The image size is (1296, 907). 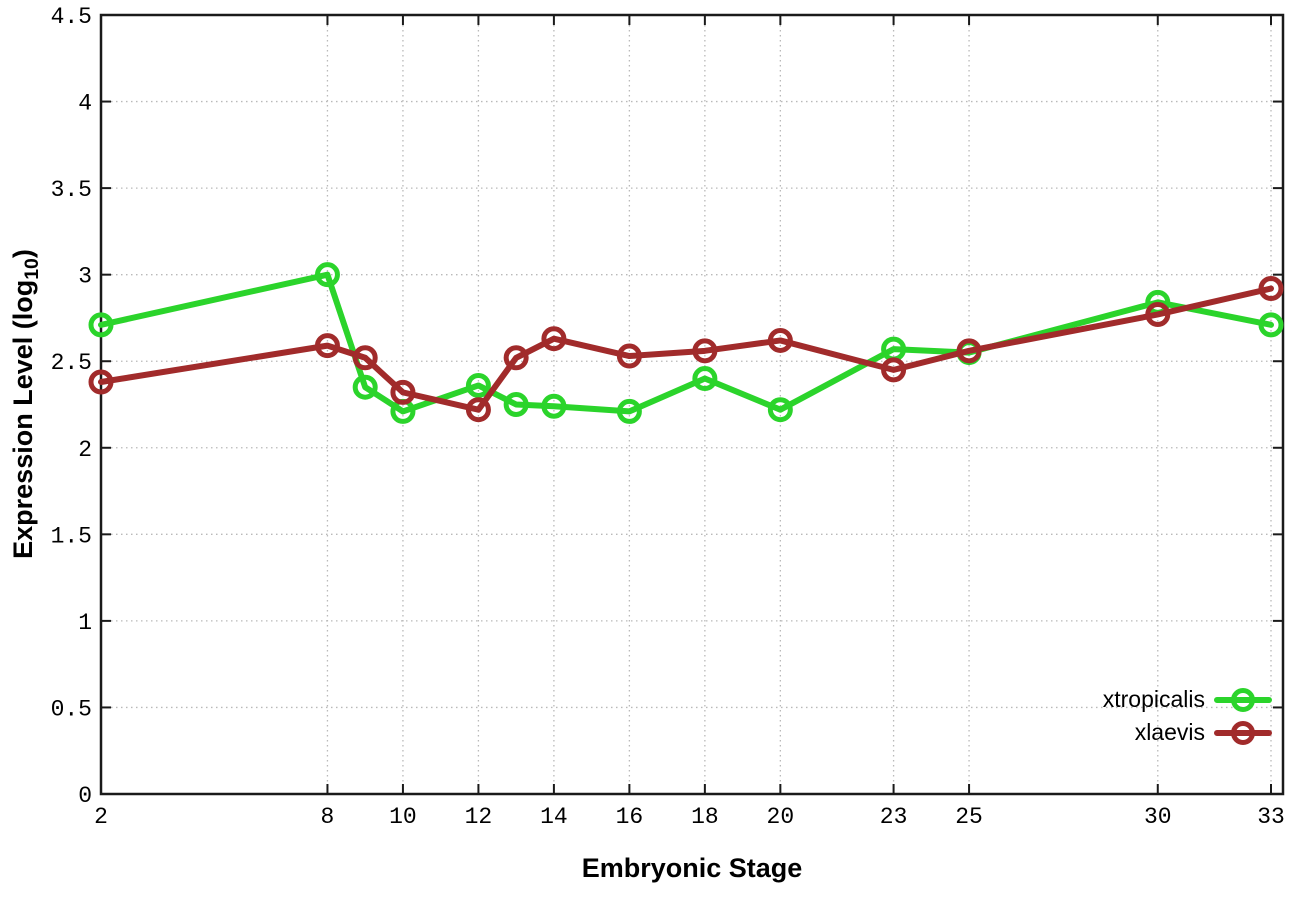 I want to click on x-tick-label: 20, so click(x=781, y=817).